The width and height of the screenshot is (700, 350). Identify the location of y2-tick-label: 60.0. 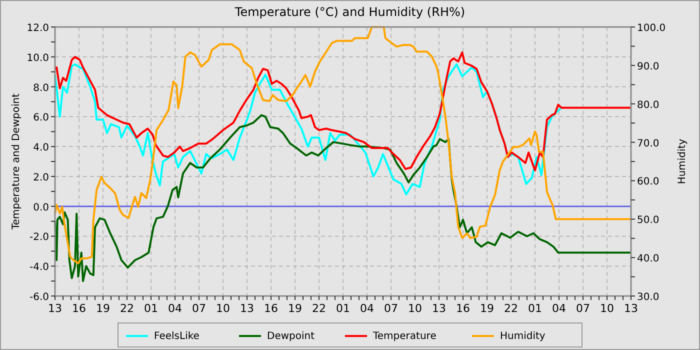
(648, 182).